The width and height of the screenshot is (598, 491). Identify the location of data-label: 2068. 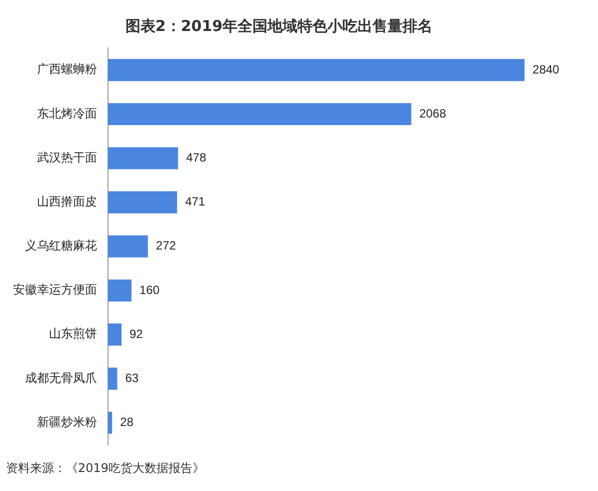
(432, 113).